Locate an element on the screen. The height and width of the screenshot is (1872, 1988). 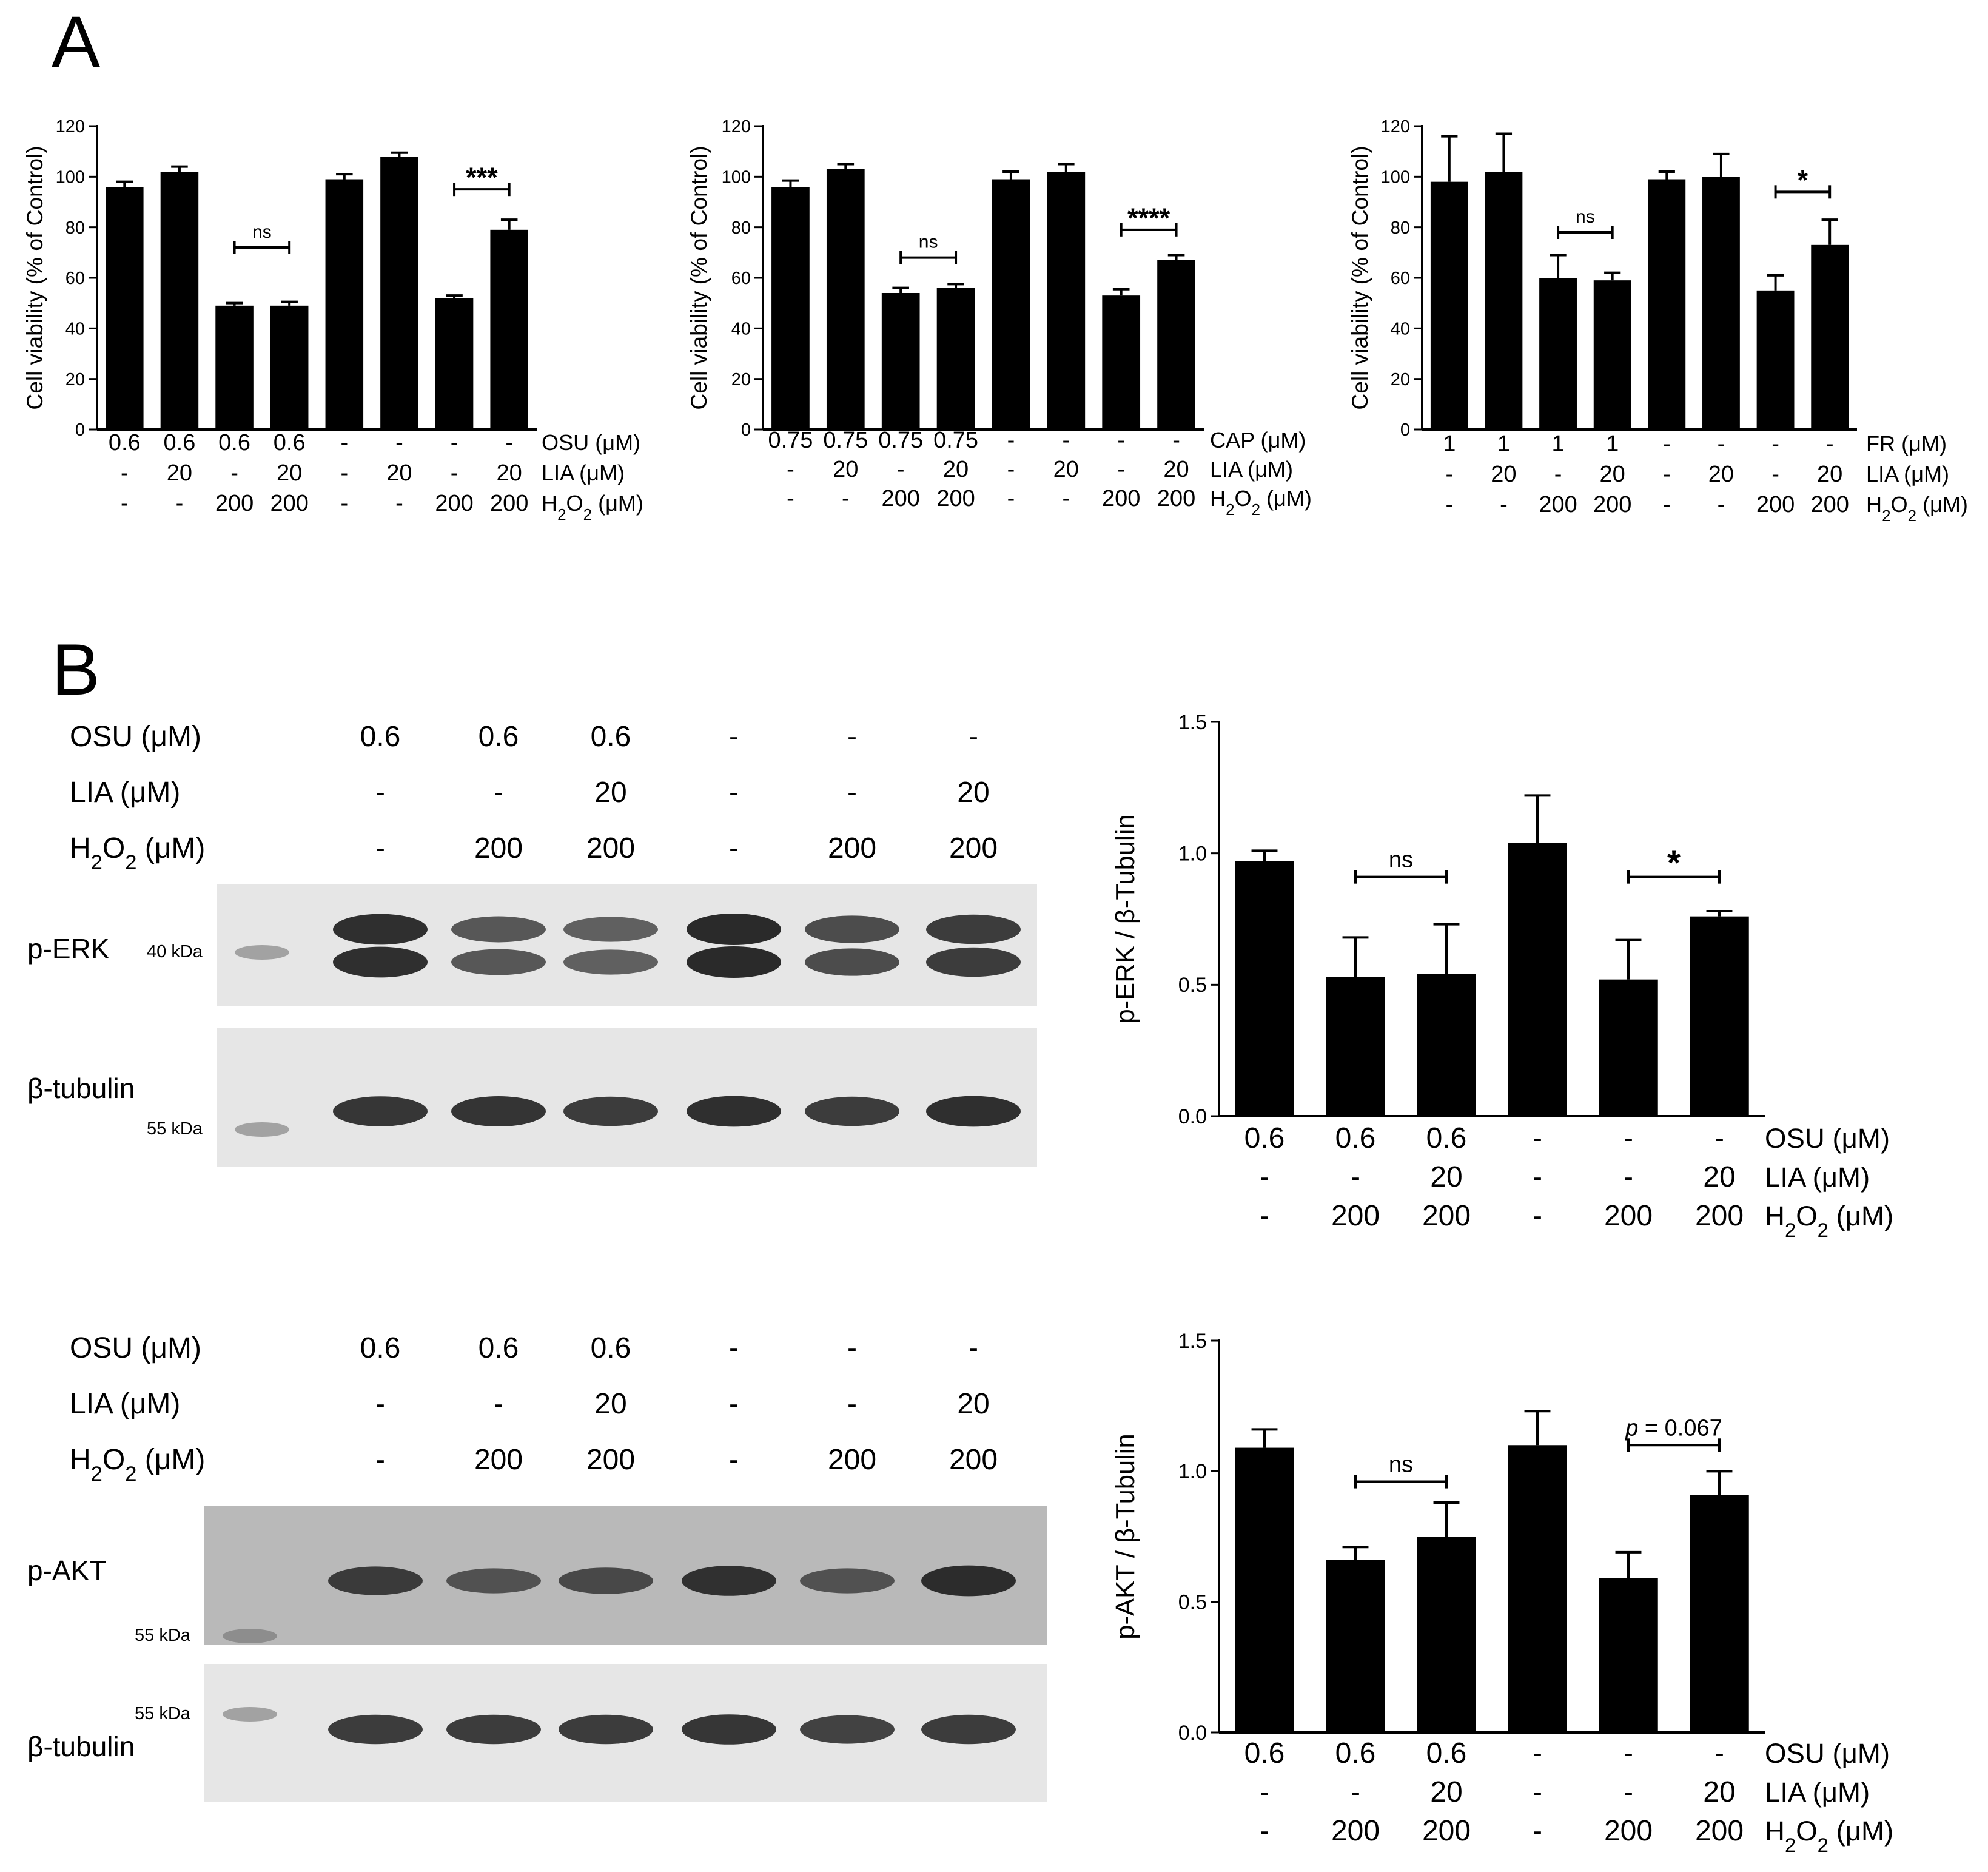
y-tick-label: 120 is located at coordinates (736, 126).